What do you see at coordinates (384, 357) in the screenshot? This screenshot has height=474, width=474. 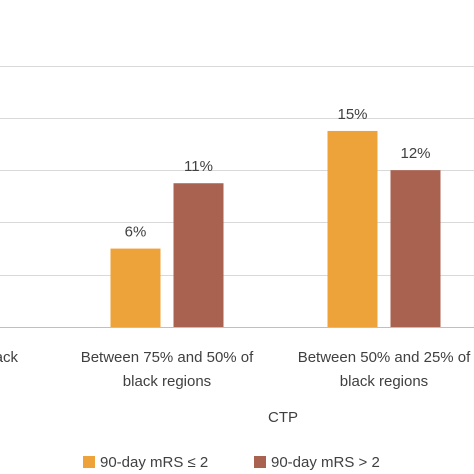 I see `category-label: Between 50% and 25% of` at bounding box center [384, 357].